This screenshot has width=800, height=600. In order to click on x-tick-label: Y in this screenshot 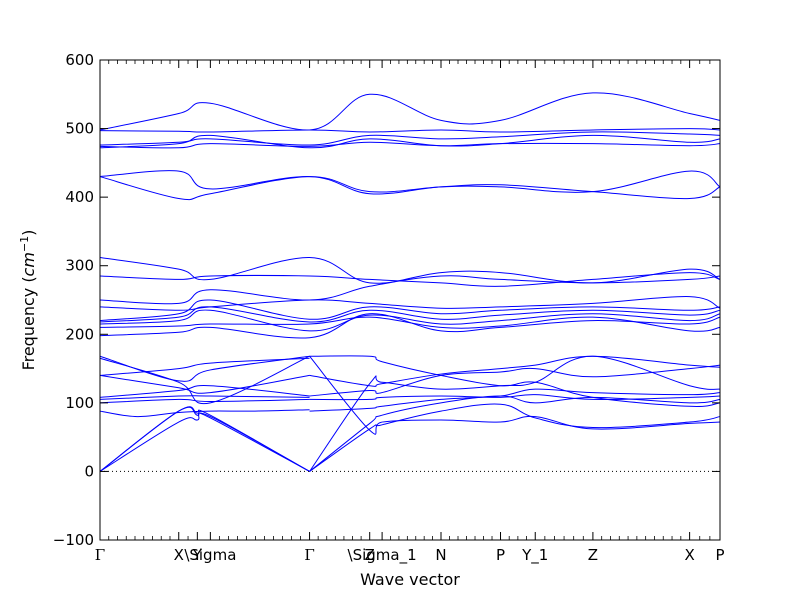, I will do `click(197, 555)`.